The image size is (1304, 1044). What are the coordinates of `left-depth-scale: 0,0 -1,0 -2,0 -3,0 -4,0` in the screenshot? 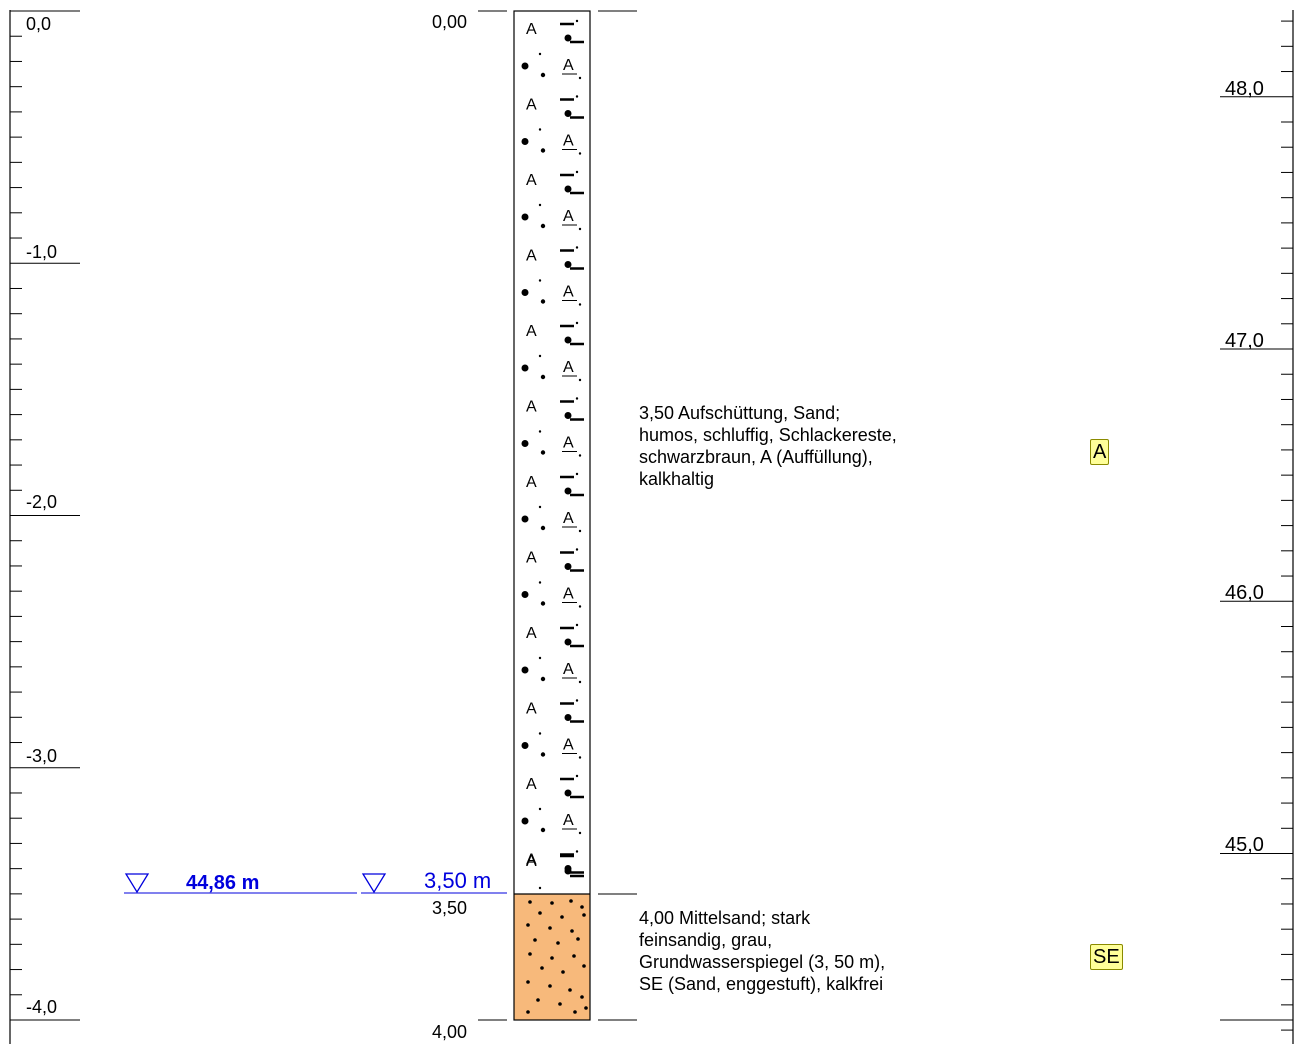 It's located at (44, 527).